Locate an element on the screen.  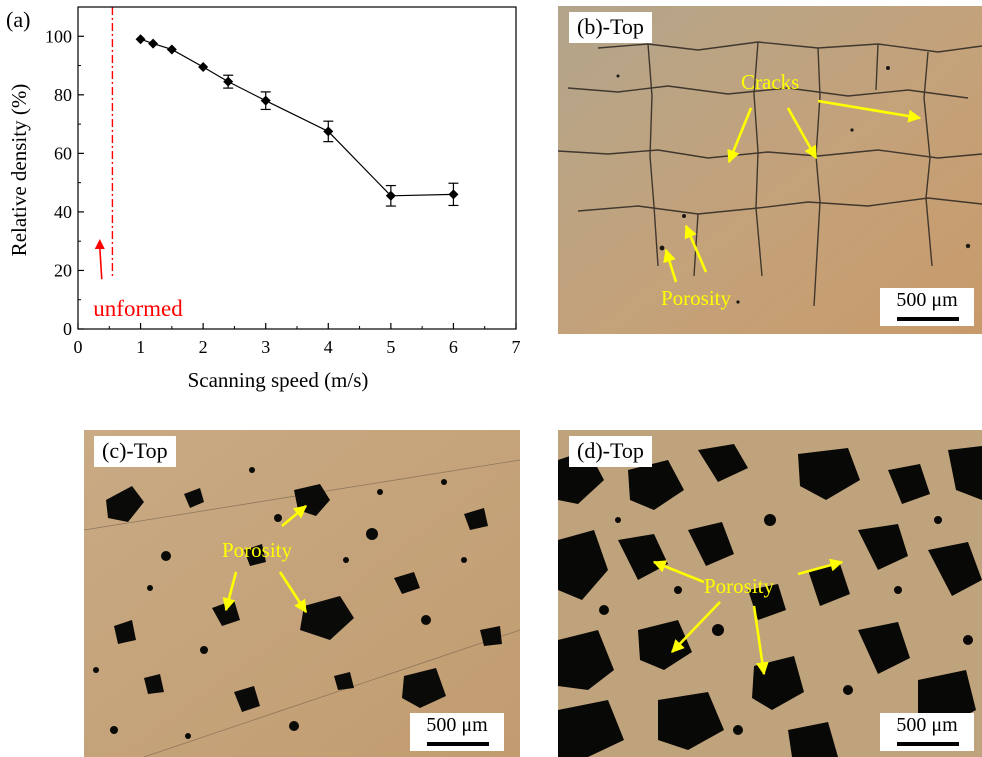
x-tick-label: 0 is located at coordinates (78, 347).